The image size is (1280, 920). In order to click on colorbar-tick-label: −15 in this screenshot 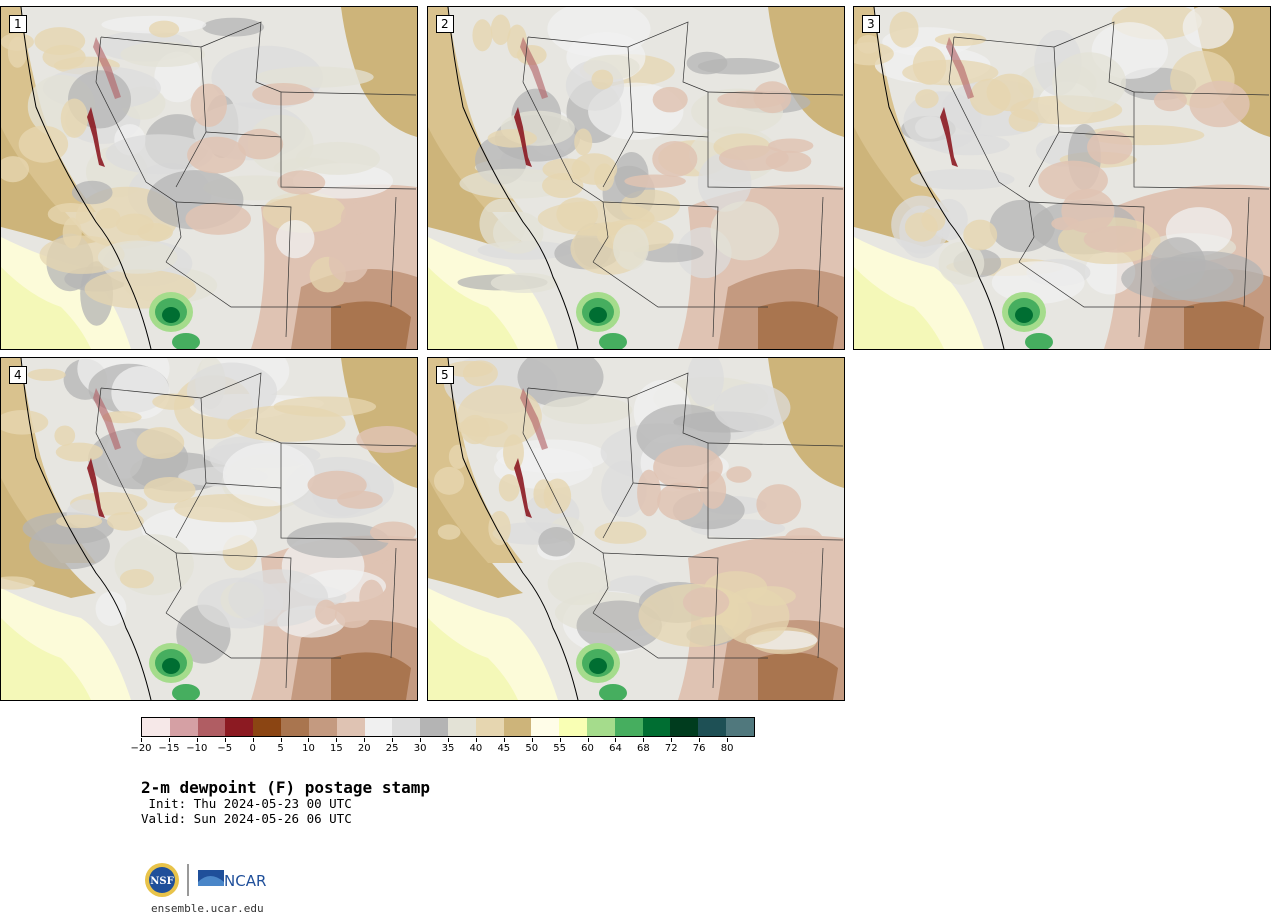, I will do `click(169, 748)`.